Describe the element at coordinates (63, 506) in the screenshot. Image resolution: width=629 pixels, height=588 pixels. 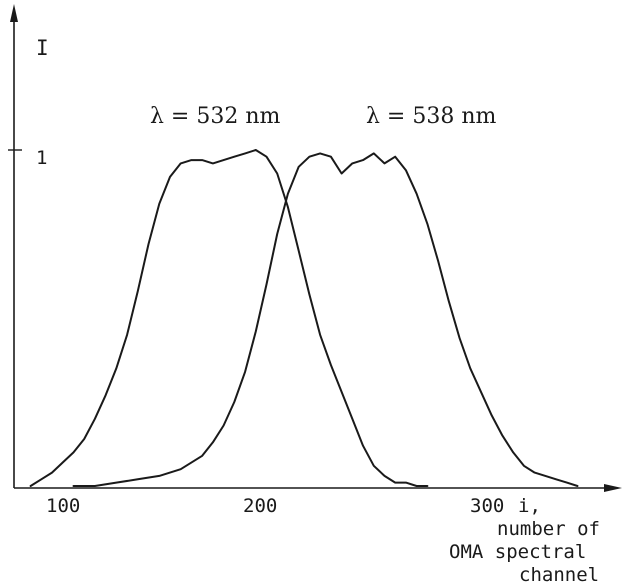
I see `x-tick-100-label: 100` at that location.